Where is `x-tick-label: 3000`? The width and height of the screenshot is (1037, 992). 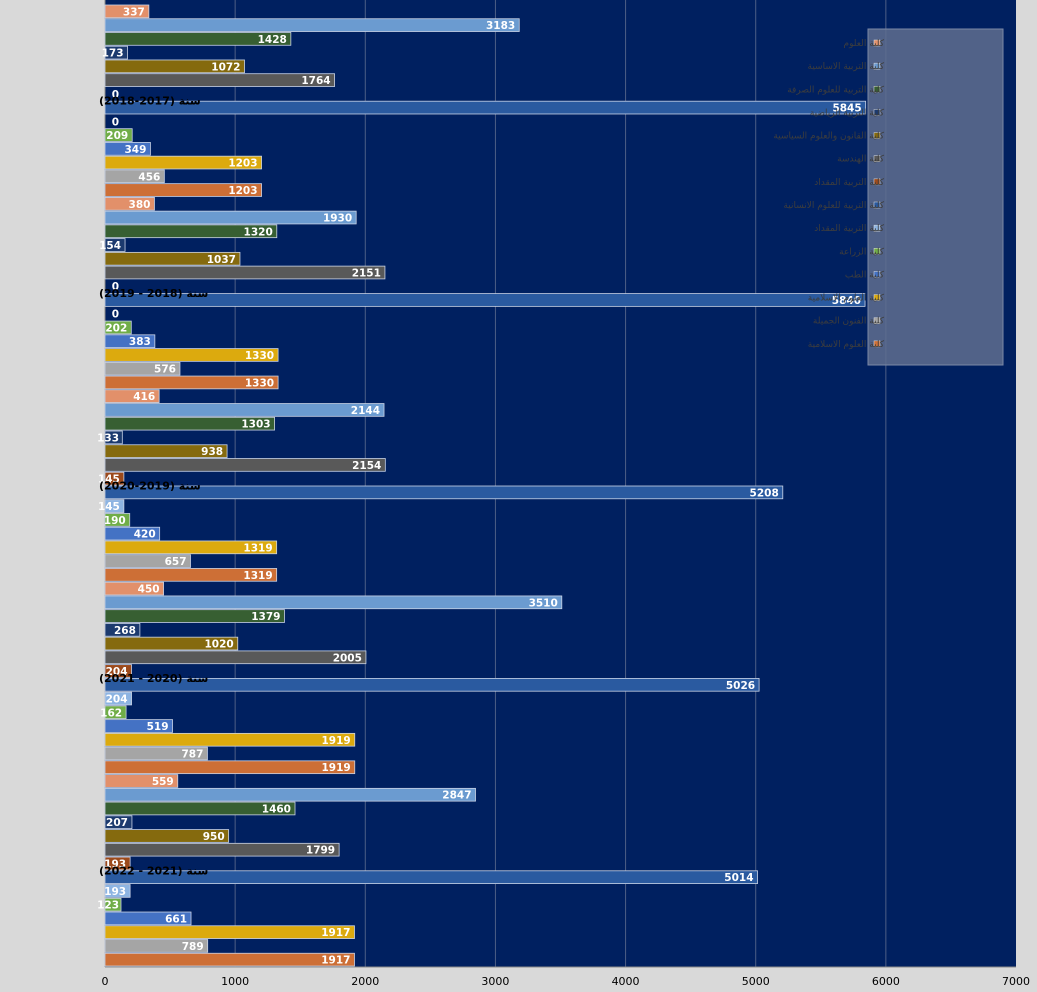
x-tick-label: 3000 is located at coordinates (495, 981).